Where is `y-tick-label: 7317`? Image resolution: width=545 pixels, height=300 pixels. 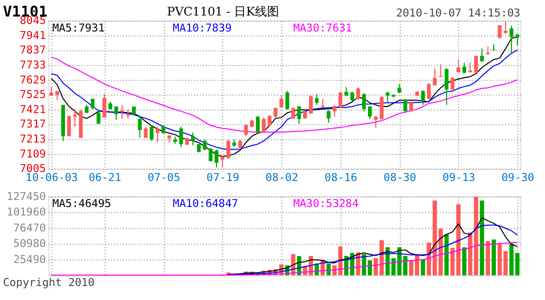 y-tick-label: 7317 is located at coordinates (33, 124).